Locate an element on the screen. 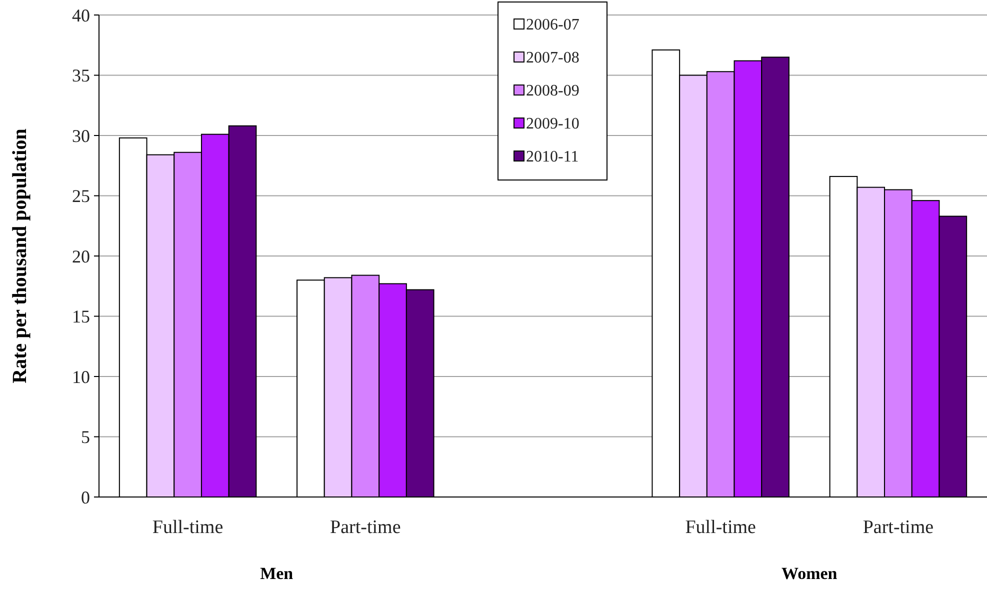 This screenshot has width=987, height=591. legend-label: 2007-08 is located at coordinates (553, 58).